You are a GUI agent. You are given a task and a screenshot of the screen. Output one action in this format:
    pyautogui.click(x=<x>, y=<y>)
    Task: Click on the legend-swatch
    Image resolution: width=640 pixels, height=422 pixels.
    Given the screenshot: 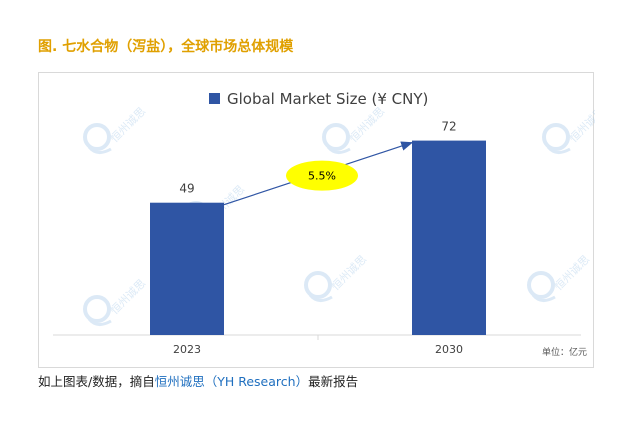 What is the action you would take?
    pyautogui.click(x=214, y=98)
    